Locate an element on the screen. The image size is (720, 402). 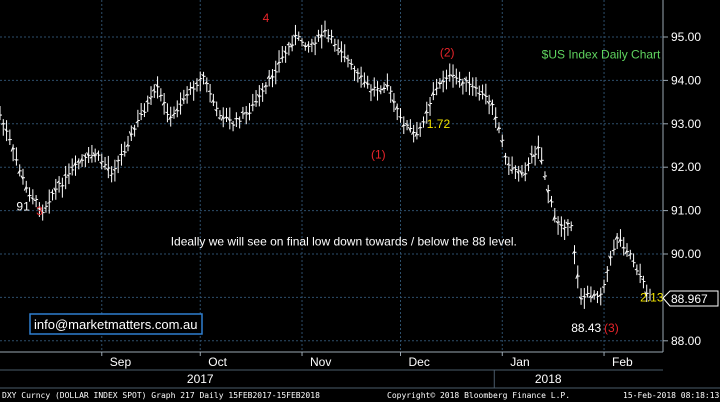
last-value-marker: 88.967 is located at coordinates (690, 298).